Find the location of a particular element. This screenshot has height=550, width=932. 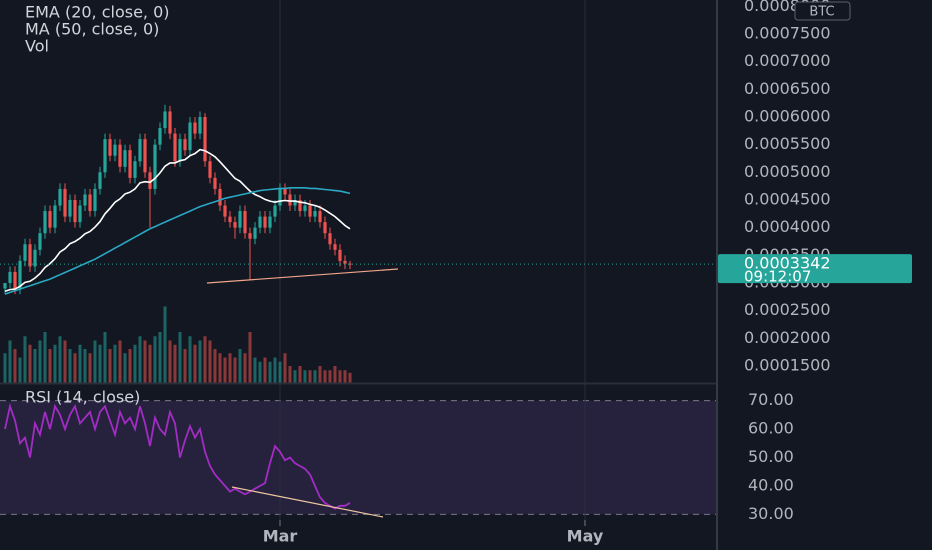

y-tick-label: 0.0004500 is located at coordinates (787, 198).